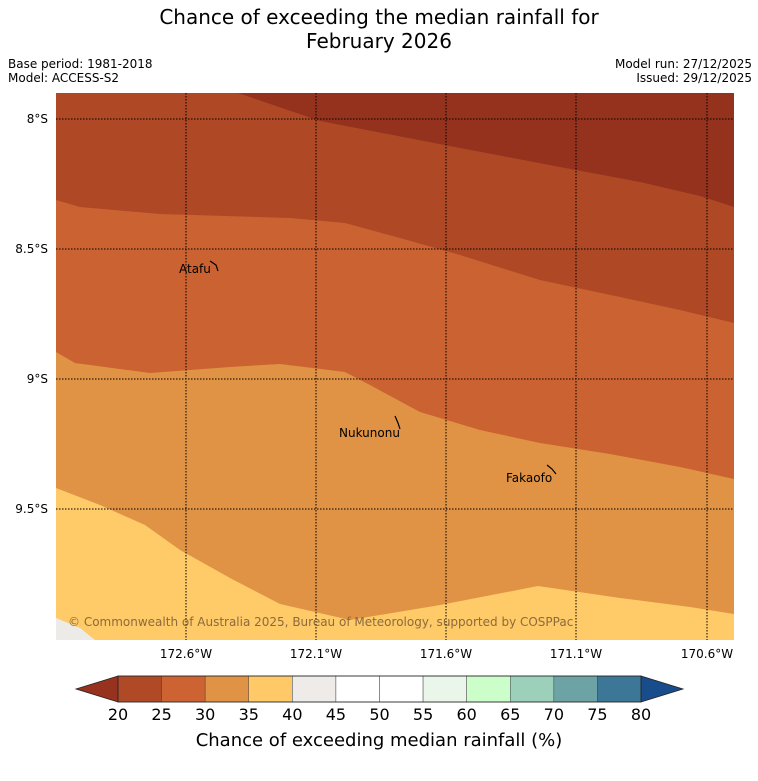 Image resolution: width=758 pixels, height=781 pixels. Describe the element at coordinates (529, 478) in the screenshot. I see `fakaofo-label: Fakaofo` at that location.